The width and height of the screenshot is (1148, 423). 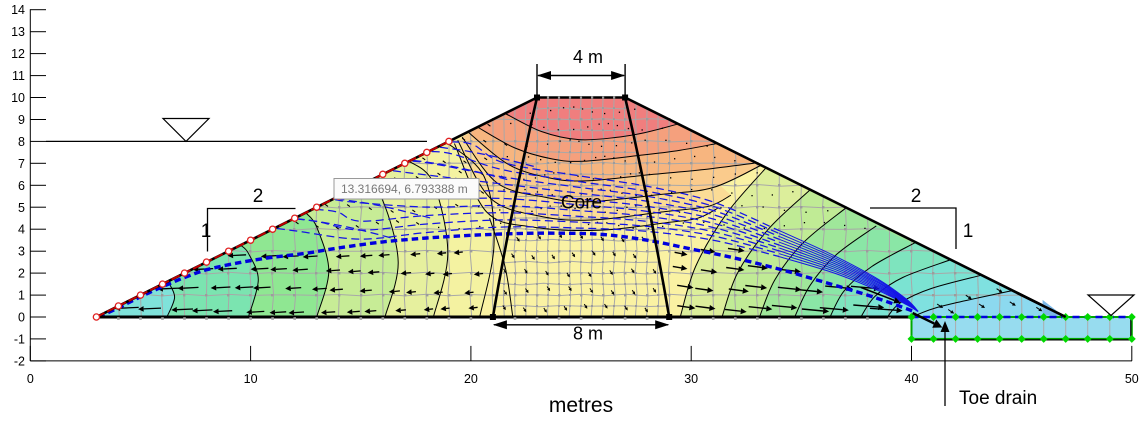 I want to click on svg-text: 6, so click(x=21, y=186).